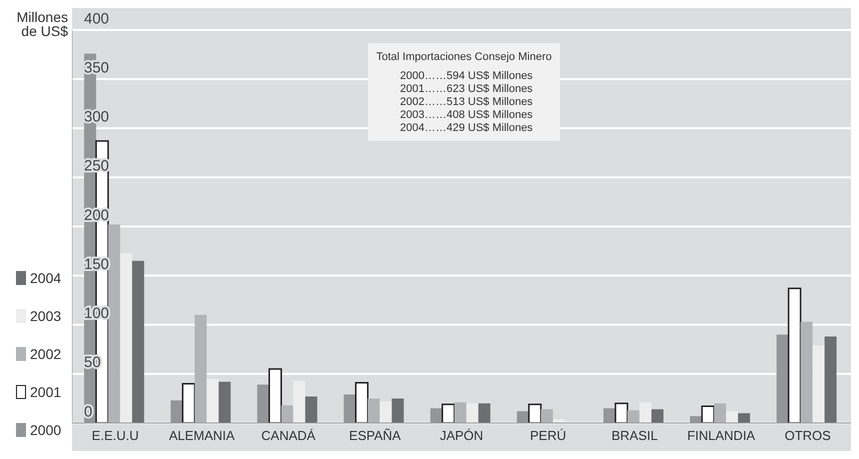  What do you see at coordinates (46, 392) in the screenshot?
I see `legend-label: 2001` at bounding box center [46, 392].